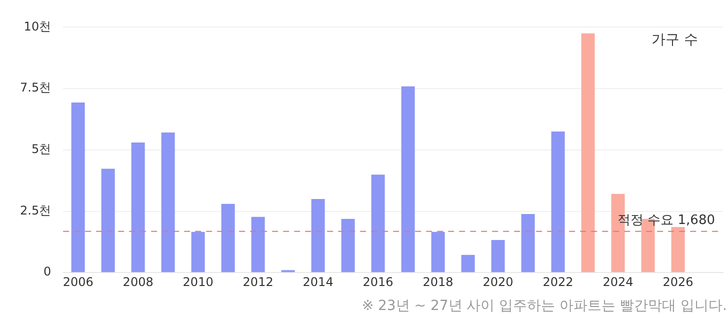  What do you see at coordinates (138, 281) in the screenshot?
I see `x-tick-label: 2008` at bounding box center [138, 281].